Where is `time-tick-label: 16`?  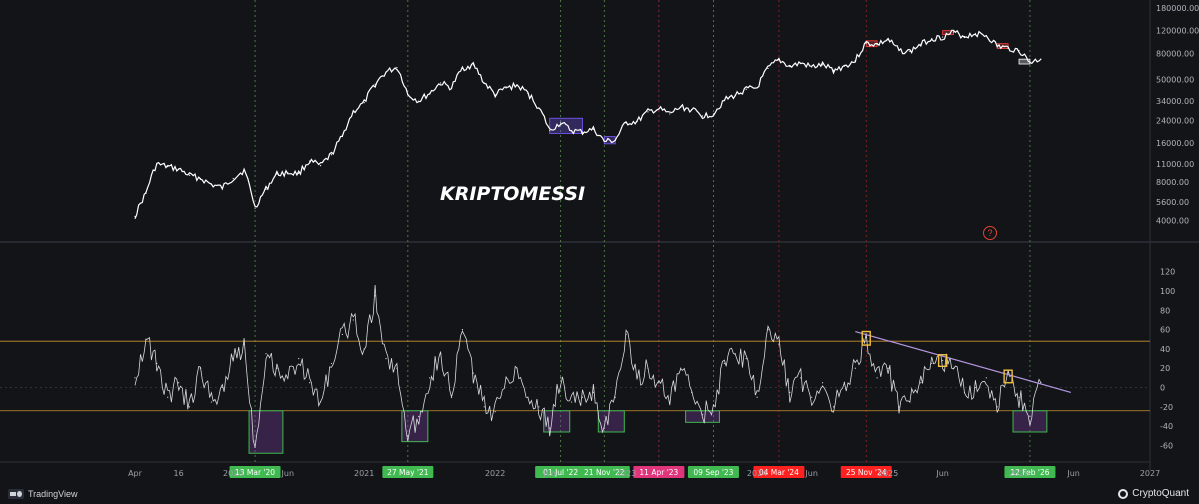
time-tick-label: 16 is located at coordinates (179, 473).